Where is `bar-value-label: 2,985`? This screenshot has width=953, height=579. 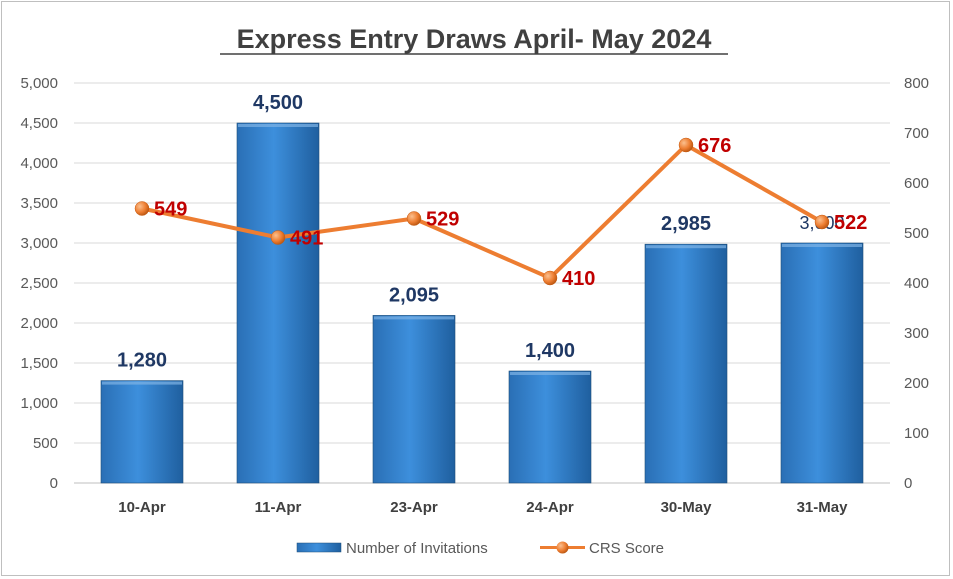 bar-value-label: 2,985 is located at coordinates (686, 224).